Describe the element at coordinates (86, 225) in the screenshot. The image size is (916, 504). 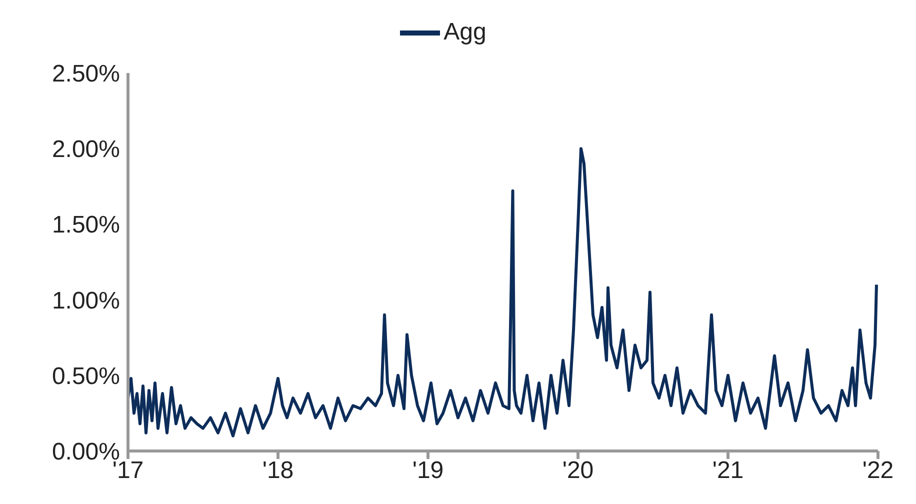
I see `y-tick-label: 1.50%` at that location.